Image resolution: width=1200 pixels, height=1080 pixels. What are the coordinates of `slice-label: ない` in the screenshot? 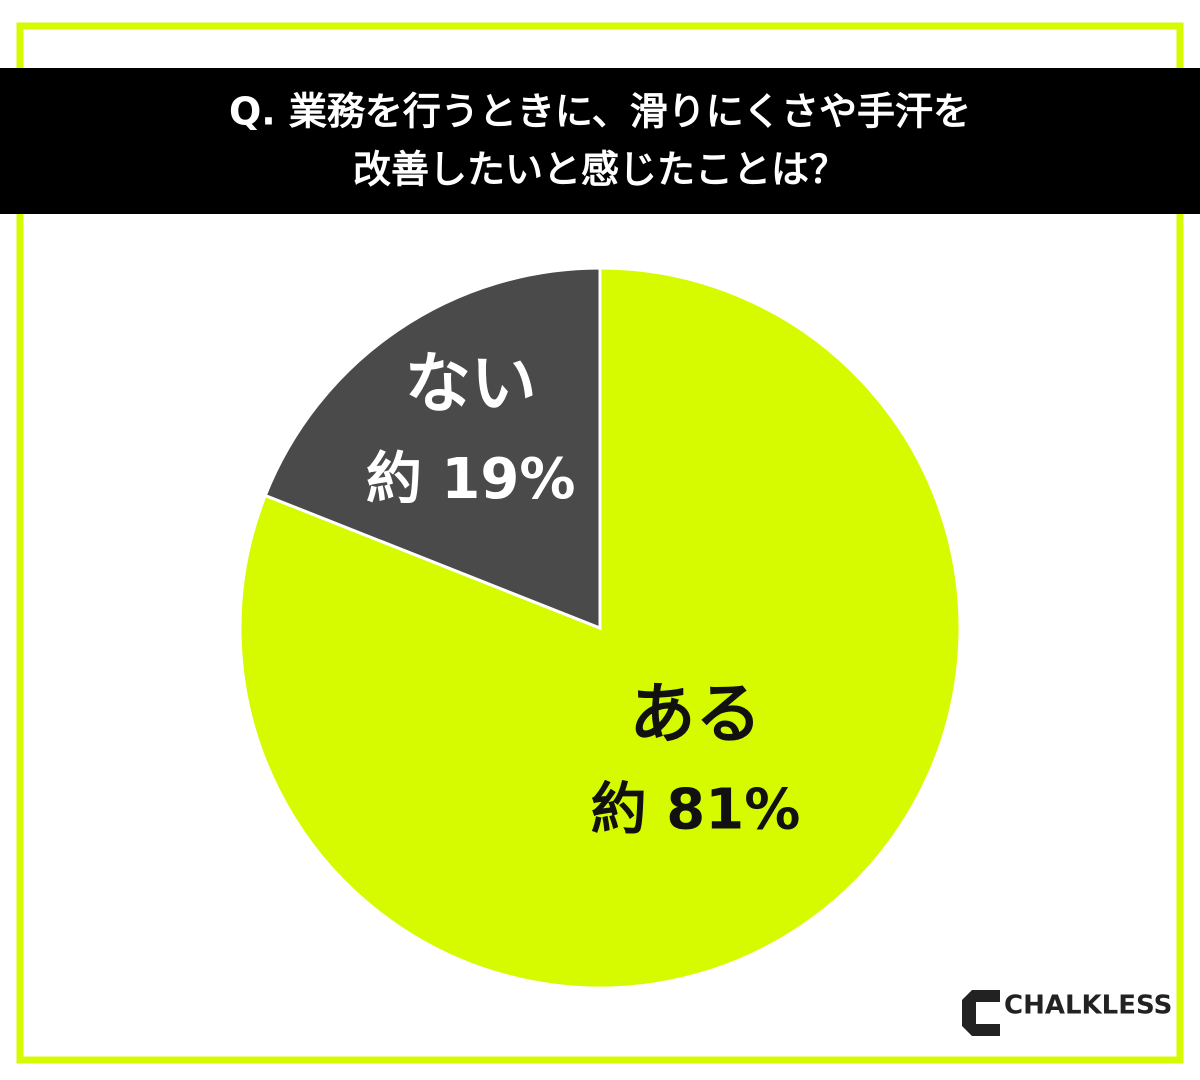 It's located at (471, 383).